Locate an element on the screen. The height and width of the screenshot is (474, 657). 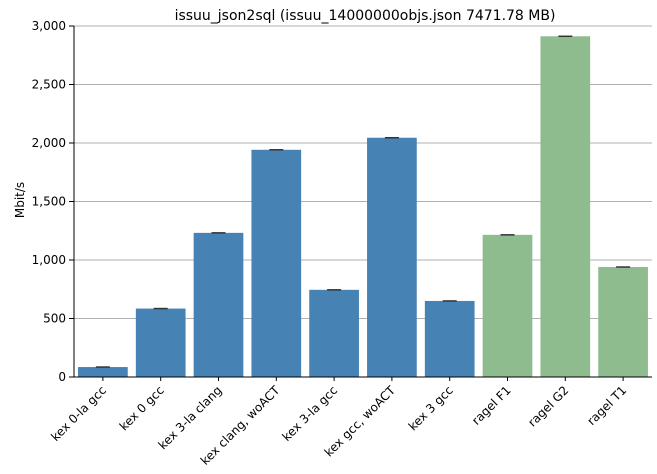
x-tick-label: kex 3 gcc is located at coordinates (431, 408).